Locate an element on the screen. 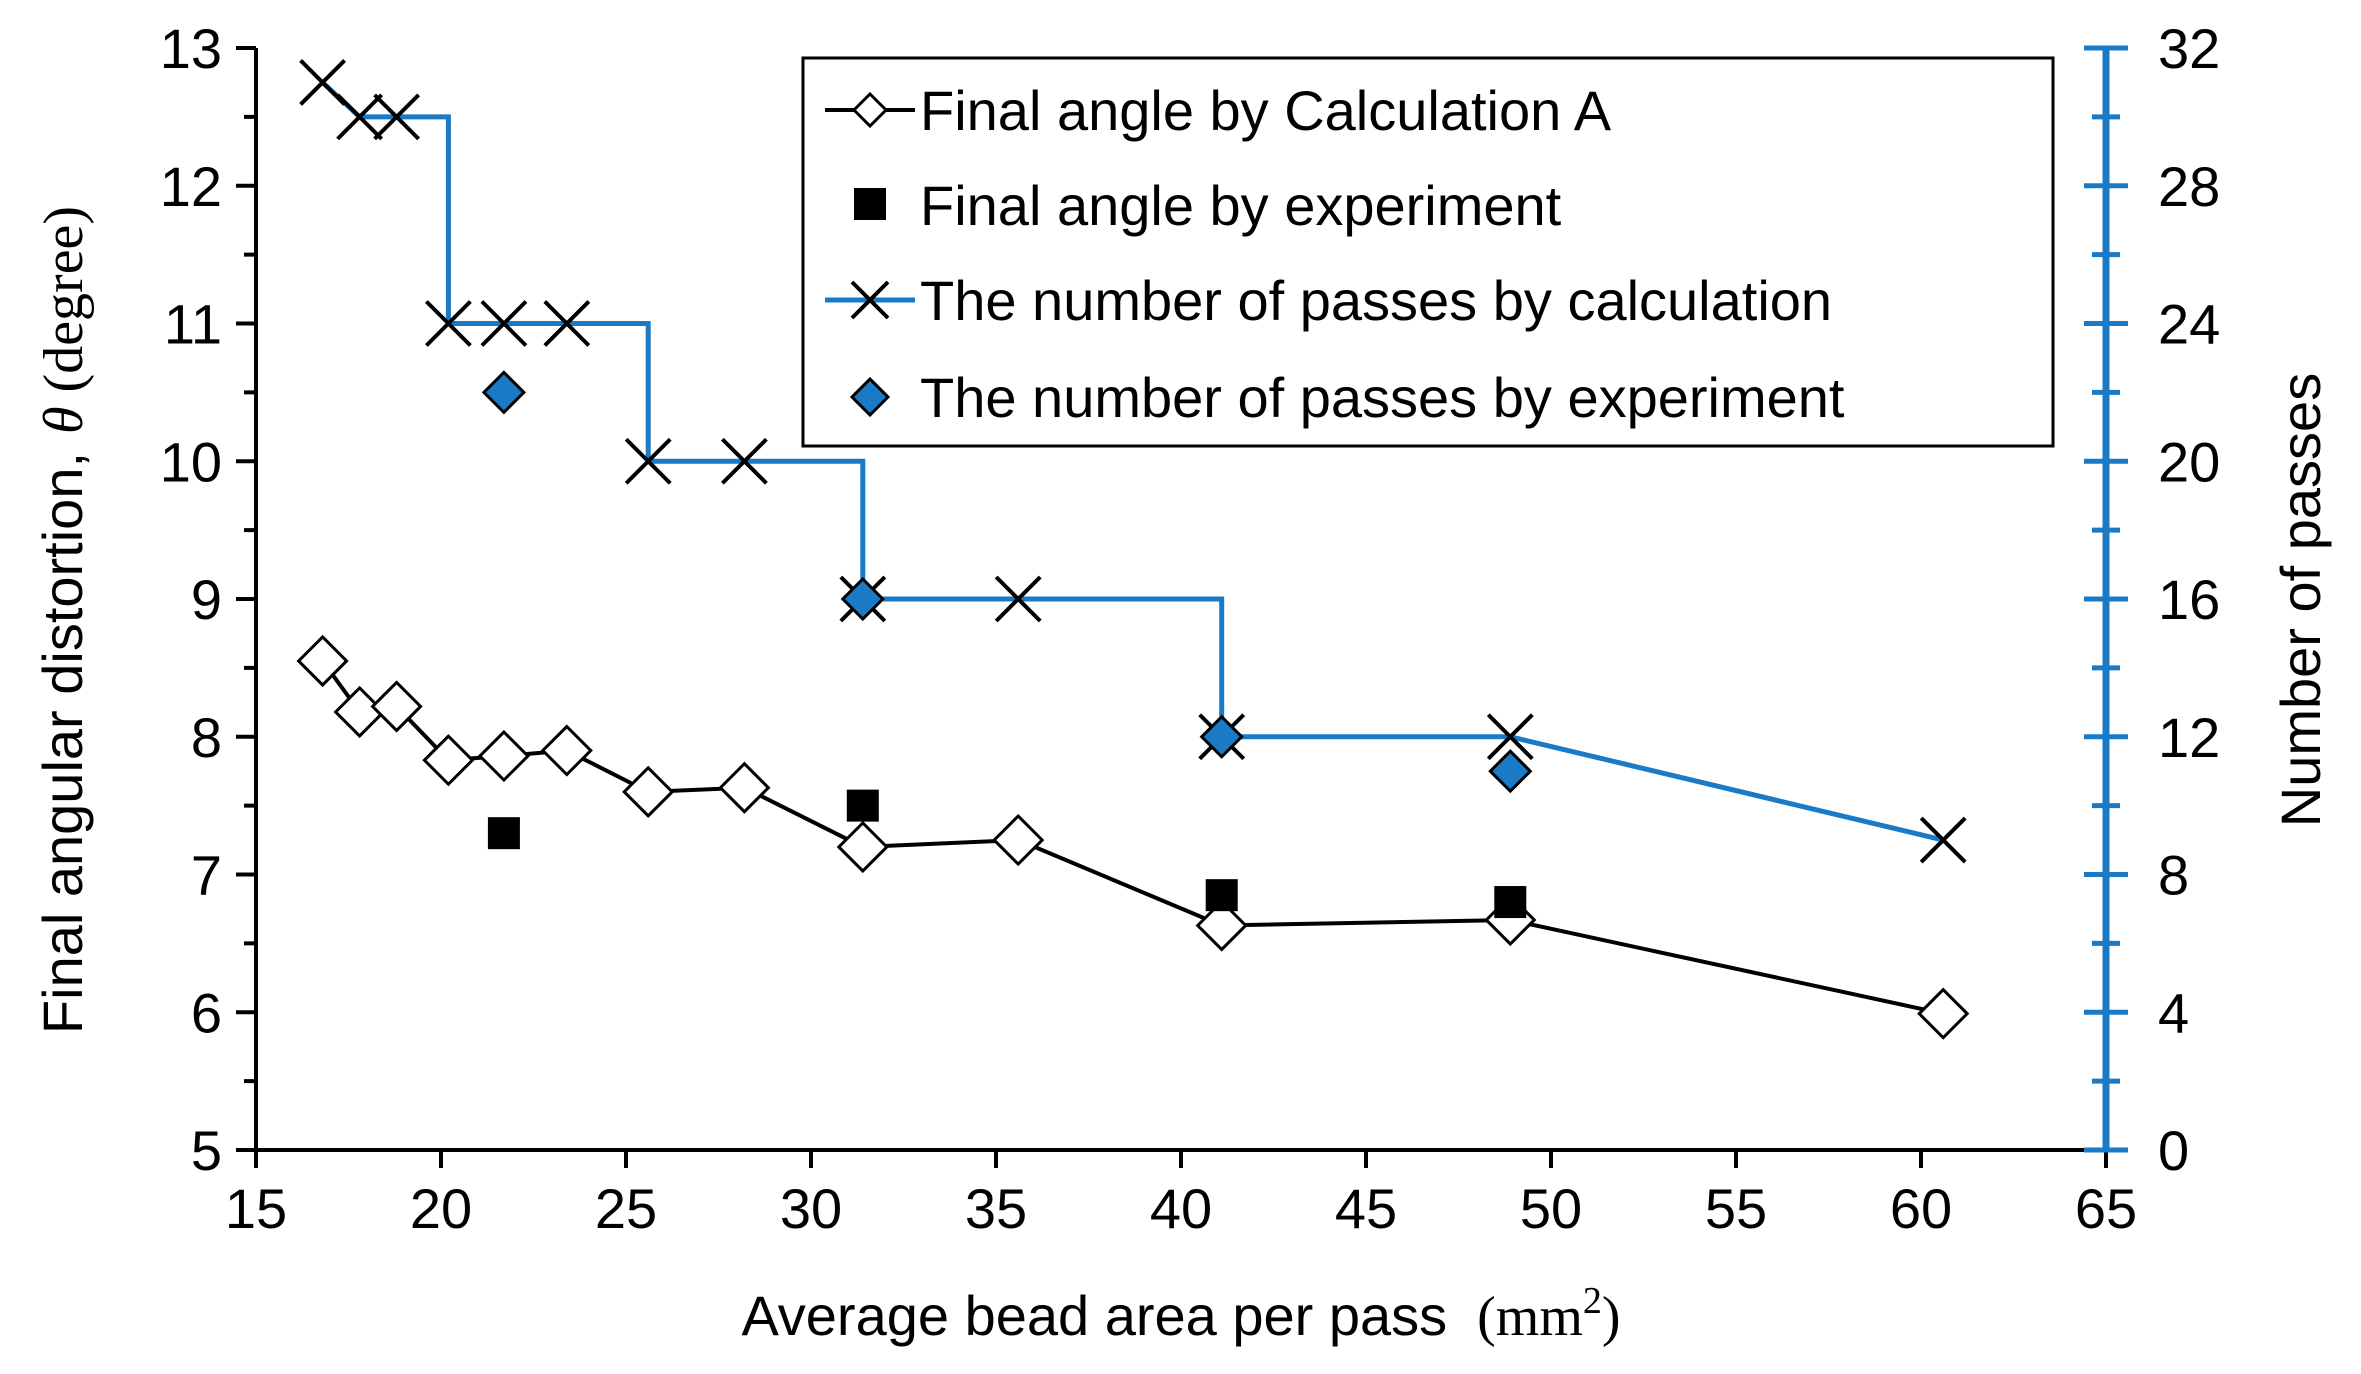 The width and height of the screenshot is (2361, 1374). x-tick-label: 45 is located at coordinates (1366, 1208).